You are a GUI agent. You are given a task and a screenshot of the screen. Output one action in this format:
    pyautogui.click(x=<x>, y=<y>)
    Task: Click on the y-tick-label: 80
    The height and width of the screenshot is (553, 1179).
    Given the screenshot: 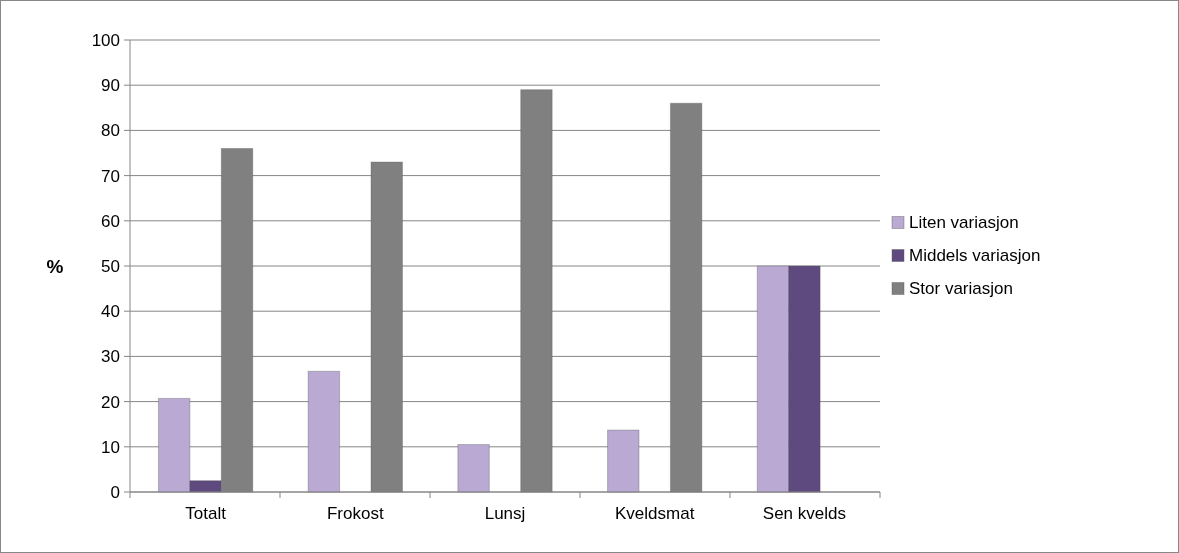 What is the action you would take?
    pyautogui.click(x=110, y=131)
    